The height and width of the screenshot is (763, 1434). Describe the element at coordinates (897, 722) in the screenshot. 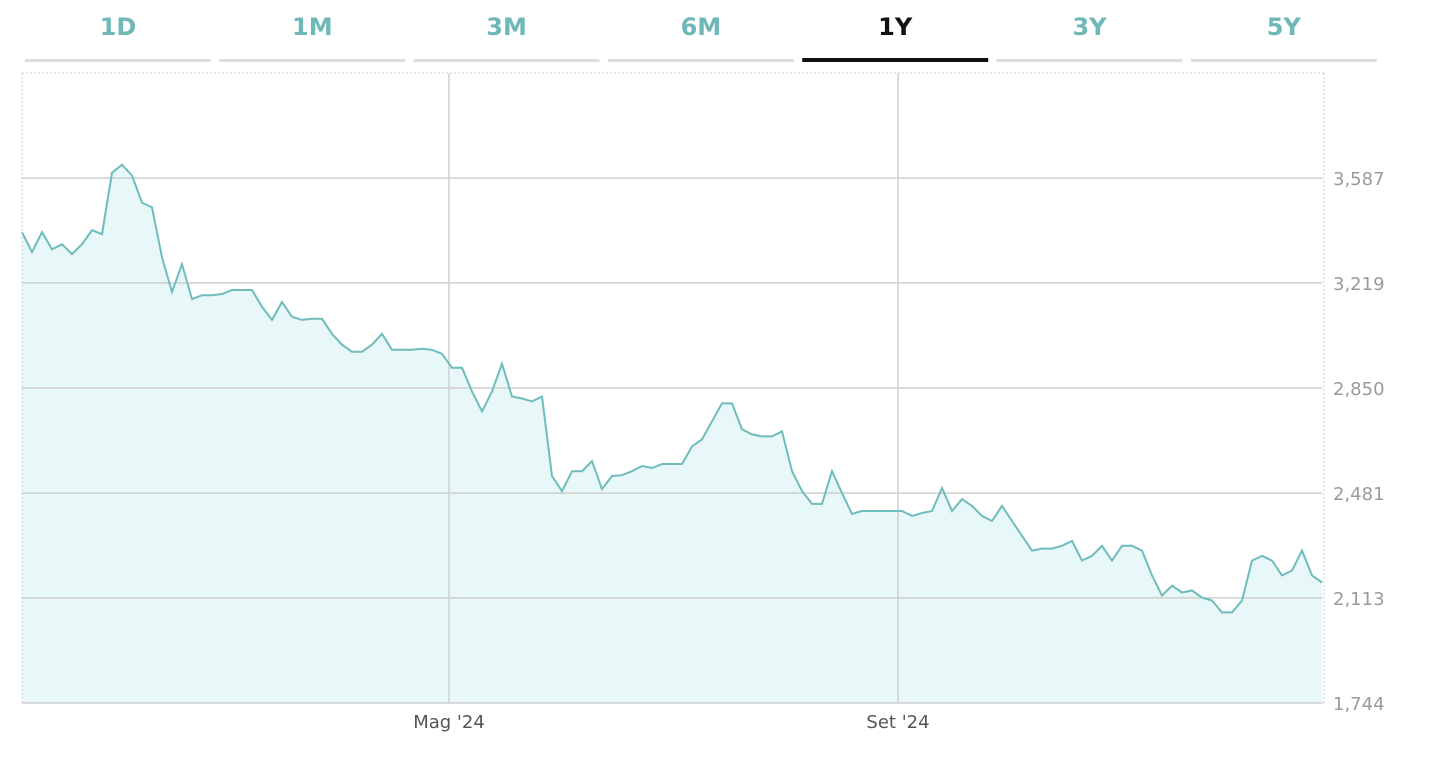

I see `x-tick-label: Set '24` at that location.